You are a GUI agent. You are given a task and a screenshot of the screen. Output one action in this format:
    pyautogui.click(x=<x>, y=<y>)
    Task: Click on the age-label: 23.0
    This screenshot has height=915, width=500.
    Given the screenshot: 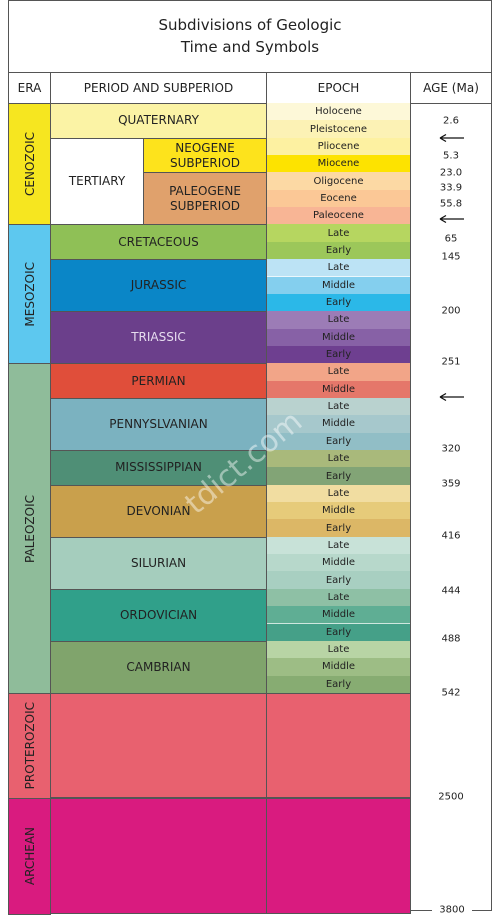 What is the action you would take?
    pyautogui.click(x=451, y=173)
    